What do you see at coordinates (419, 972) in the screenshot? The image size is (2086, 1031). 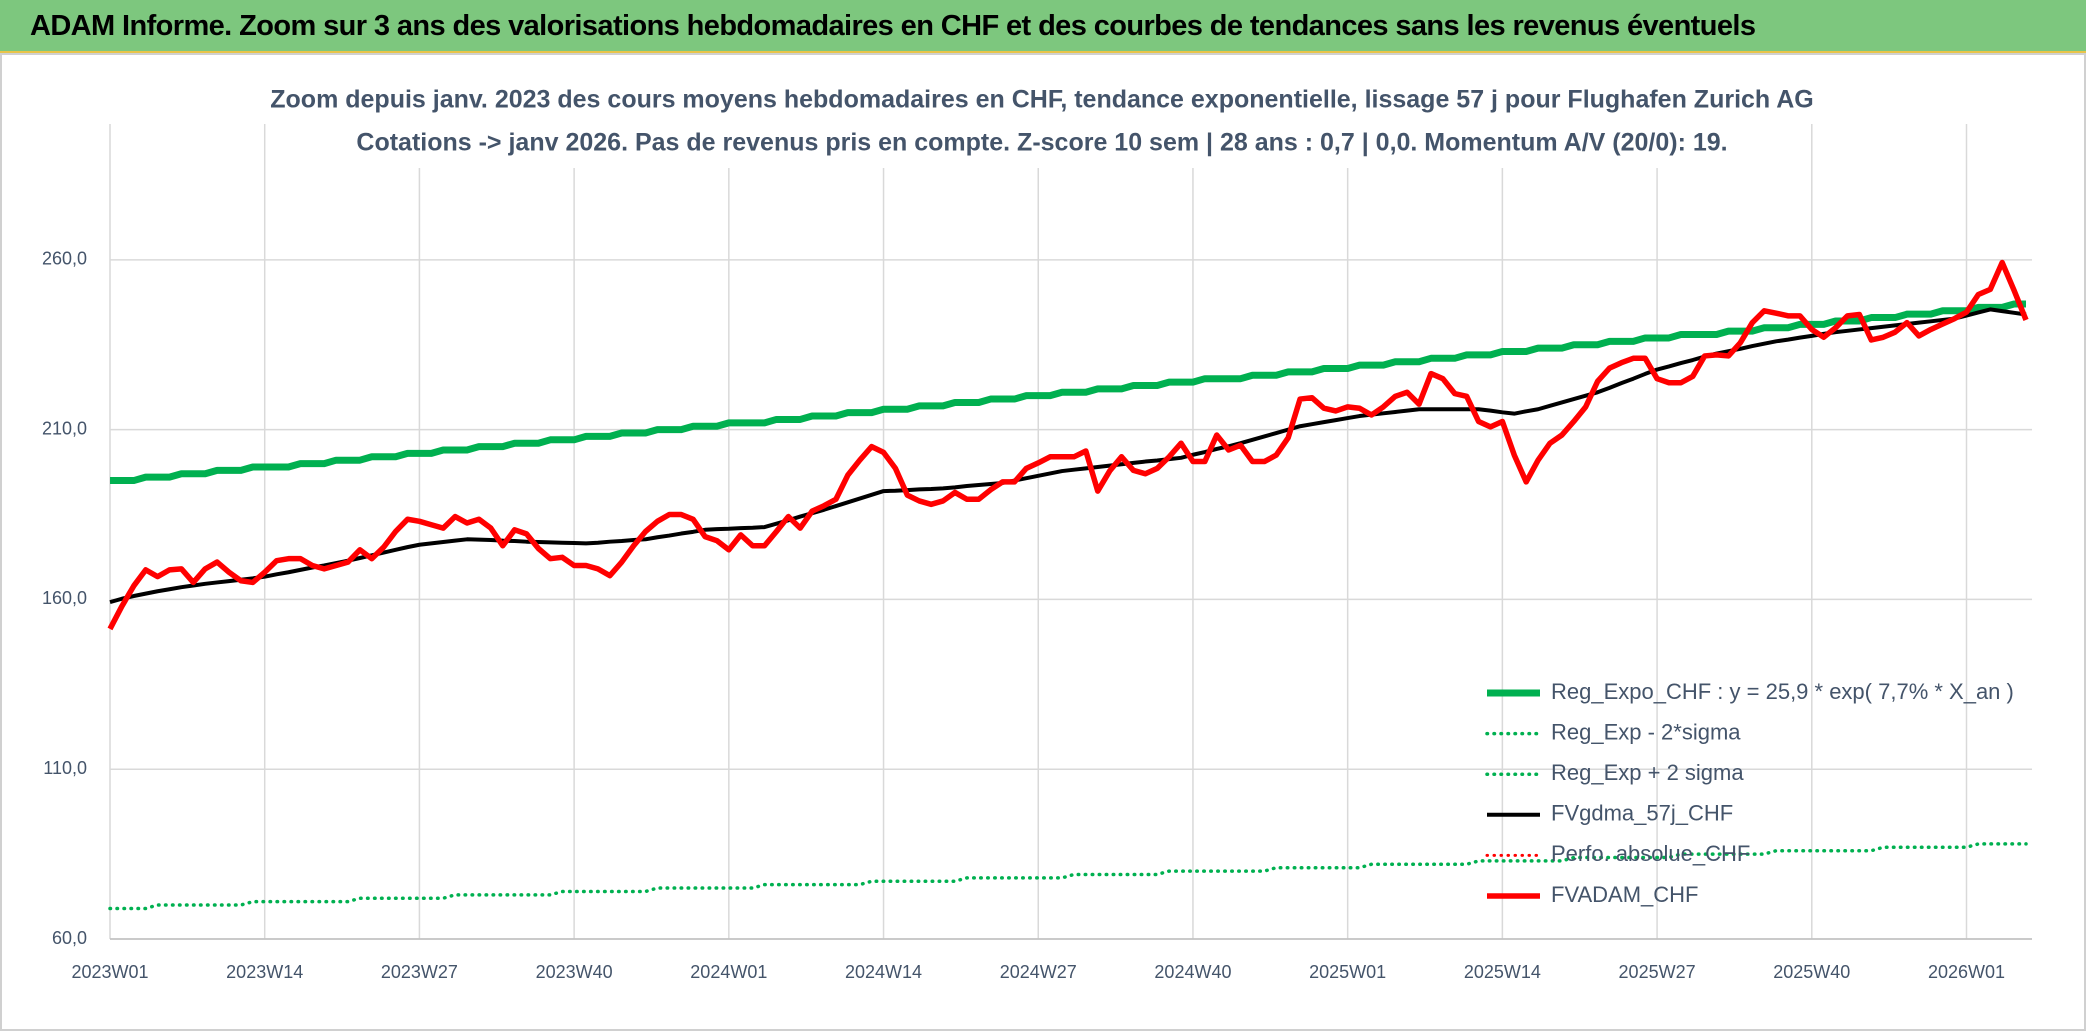 I see `x-tick-label: 2023W27` at bounding box center [419, 972].